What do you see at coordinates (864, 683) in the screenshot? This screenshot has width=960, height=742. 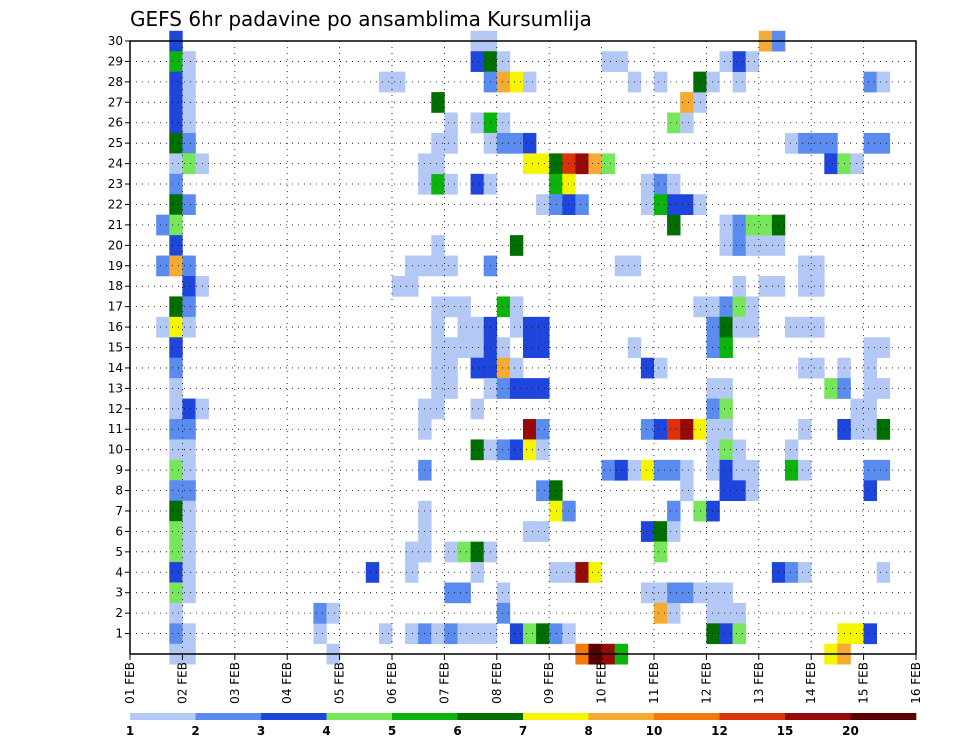 I see `x-tick-label: 15 FEB` at bounding box center [864, 683].